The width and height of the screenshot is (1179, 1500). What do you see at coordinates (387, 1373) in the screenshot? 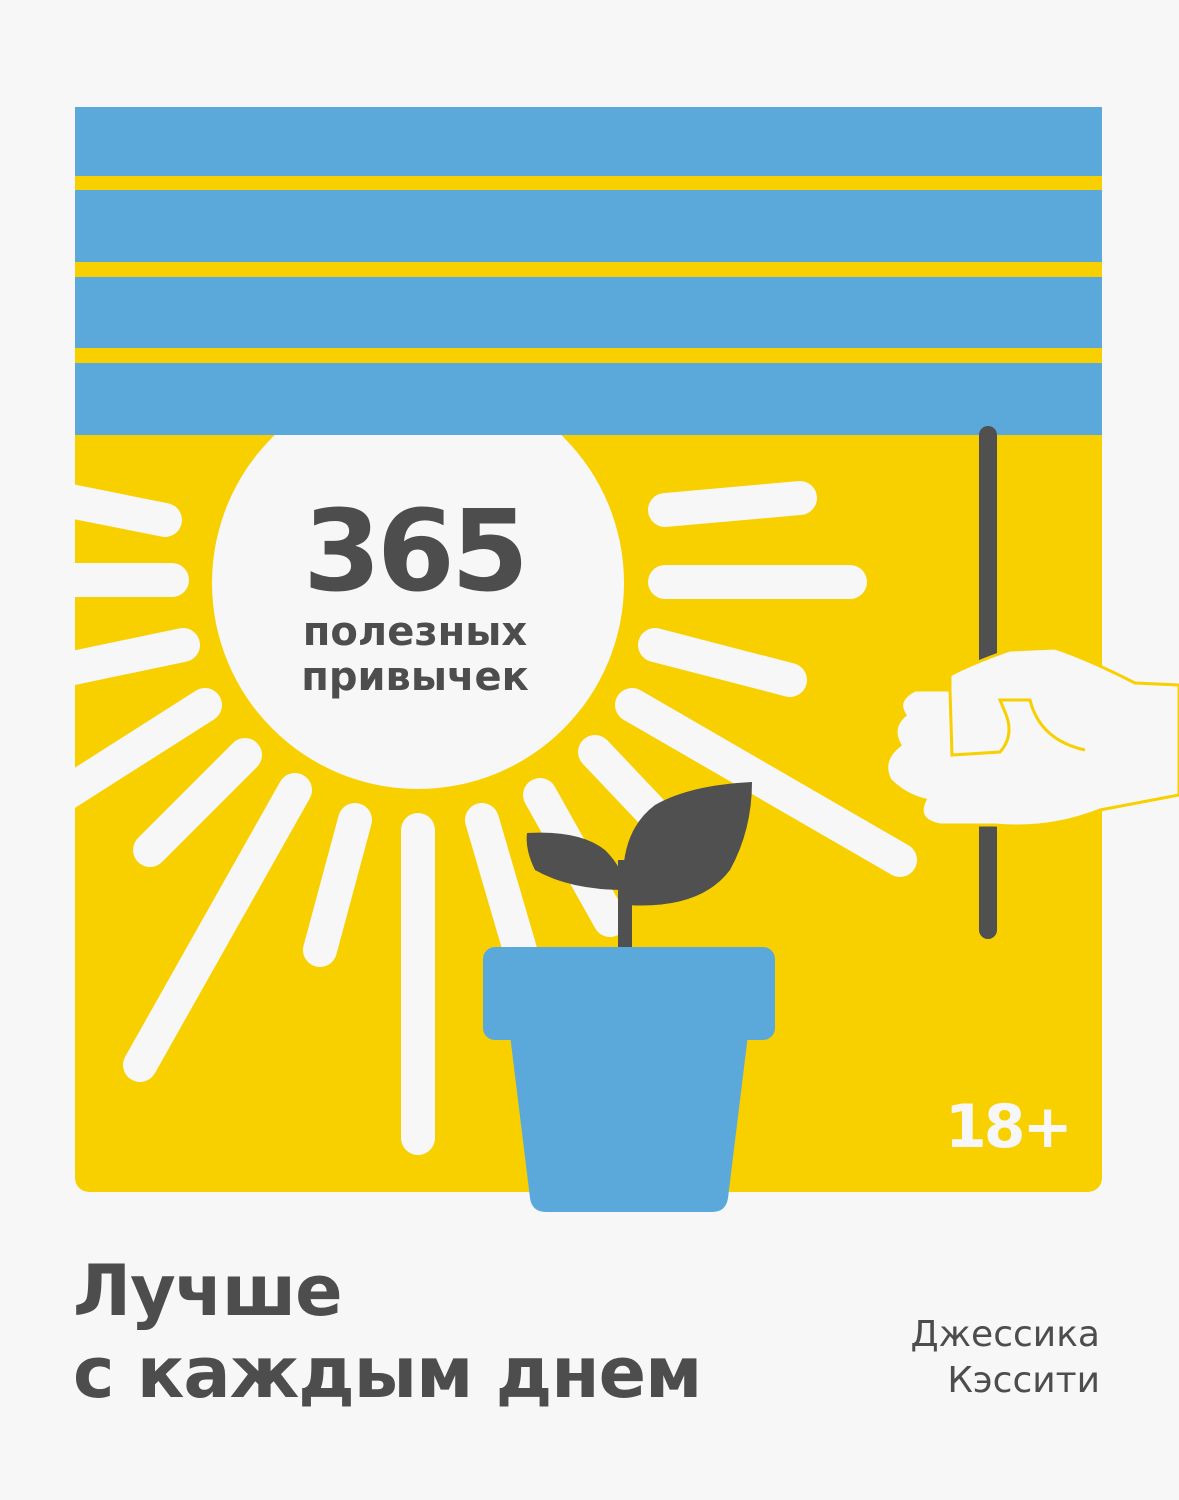
I see `title-line2: с каждым днем` at bounding box center [387, 1373].